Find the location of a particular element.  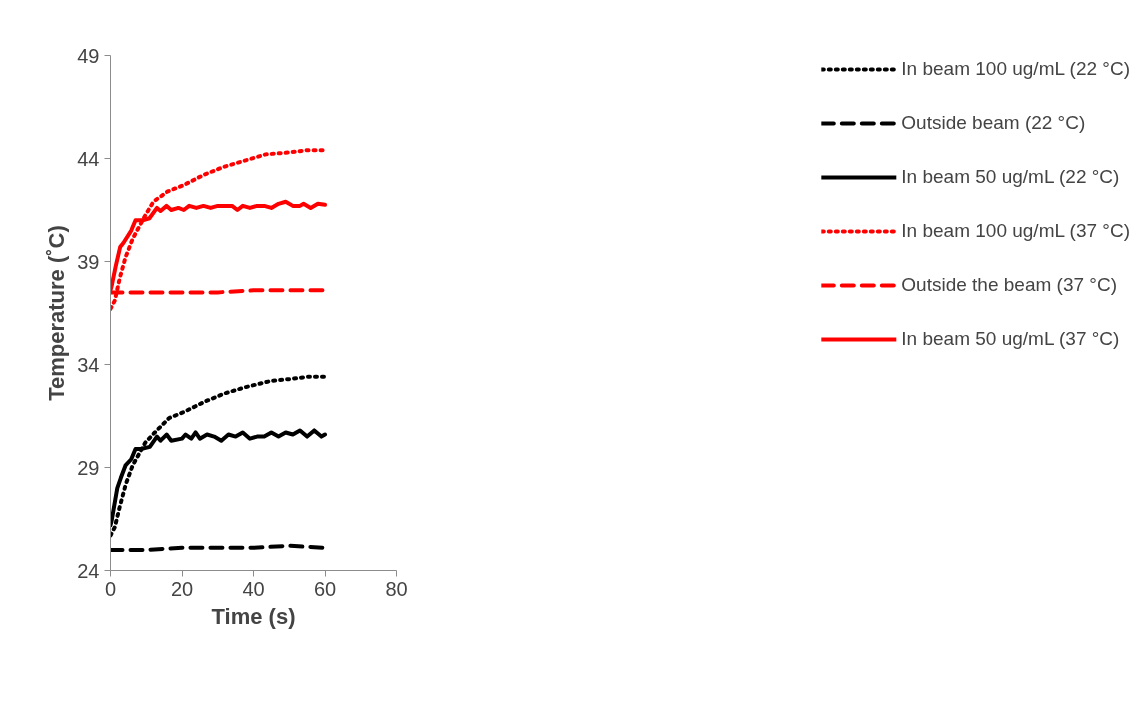

y-axis-title: Temperature (˚C) is located at coordinates (57, 313).